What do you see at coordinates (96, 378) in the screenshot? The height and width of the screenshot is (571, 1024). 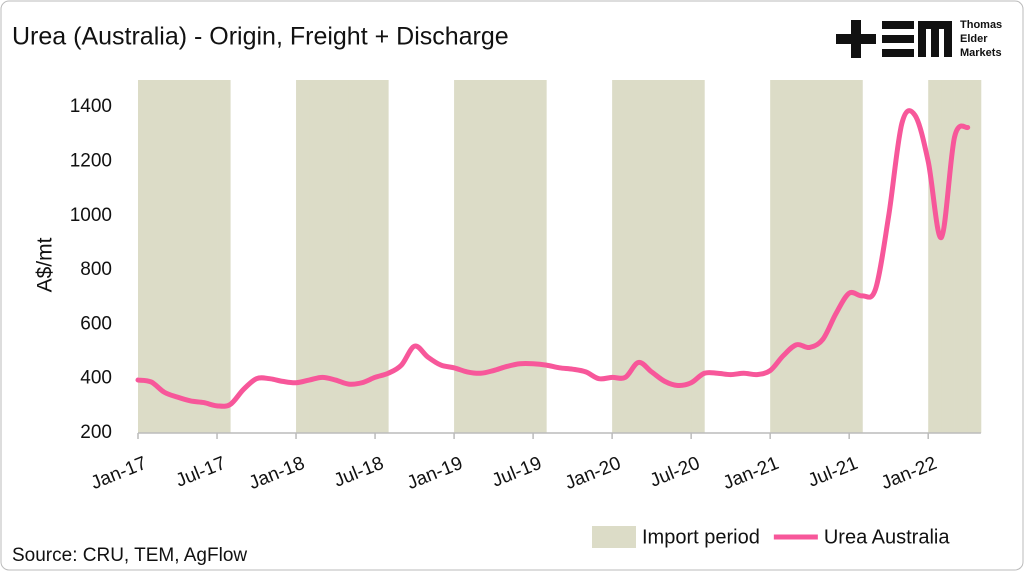 I see `y-tick-label: 400` at bounding box center [96, 378].